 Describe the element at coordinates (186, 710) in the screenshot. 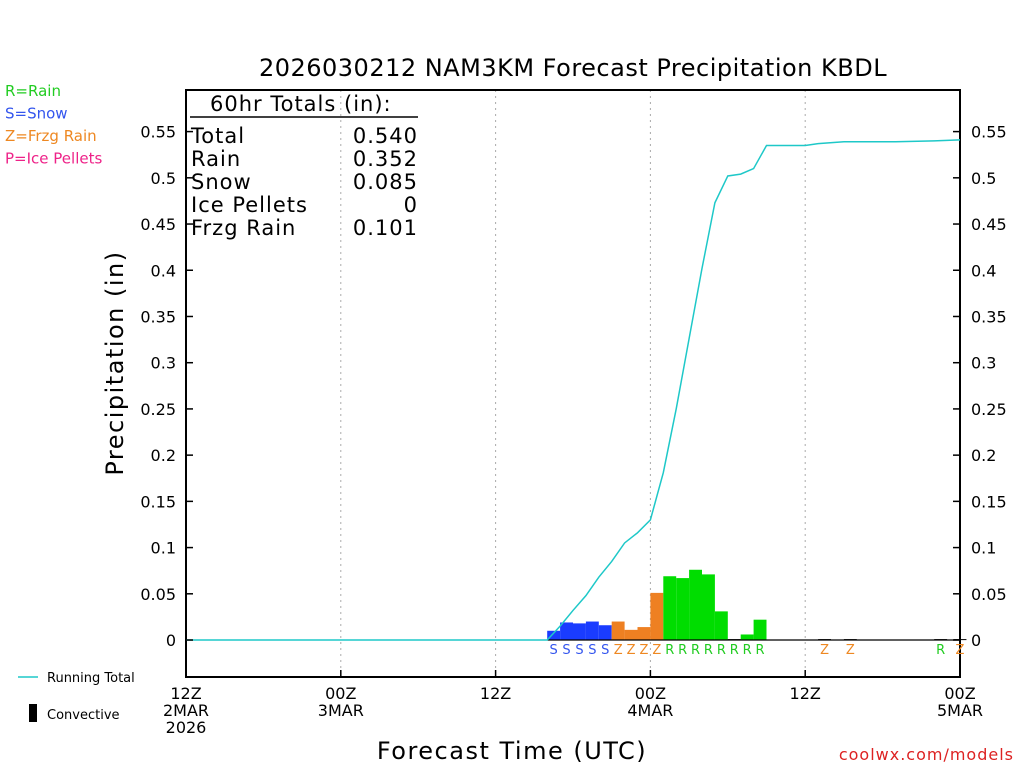

I see `xtick-label-0-1: 2MAR` at that location.